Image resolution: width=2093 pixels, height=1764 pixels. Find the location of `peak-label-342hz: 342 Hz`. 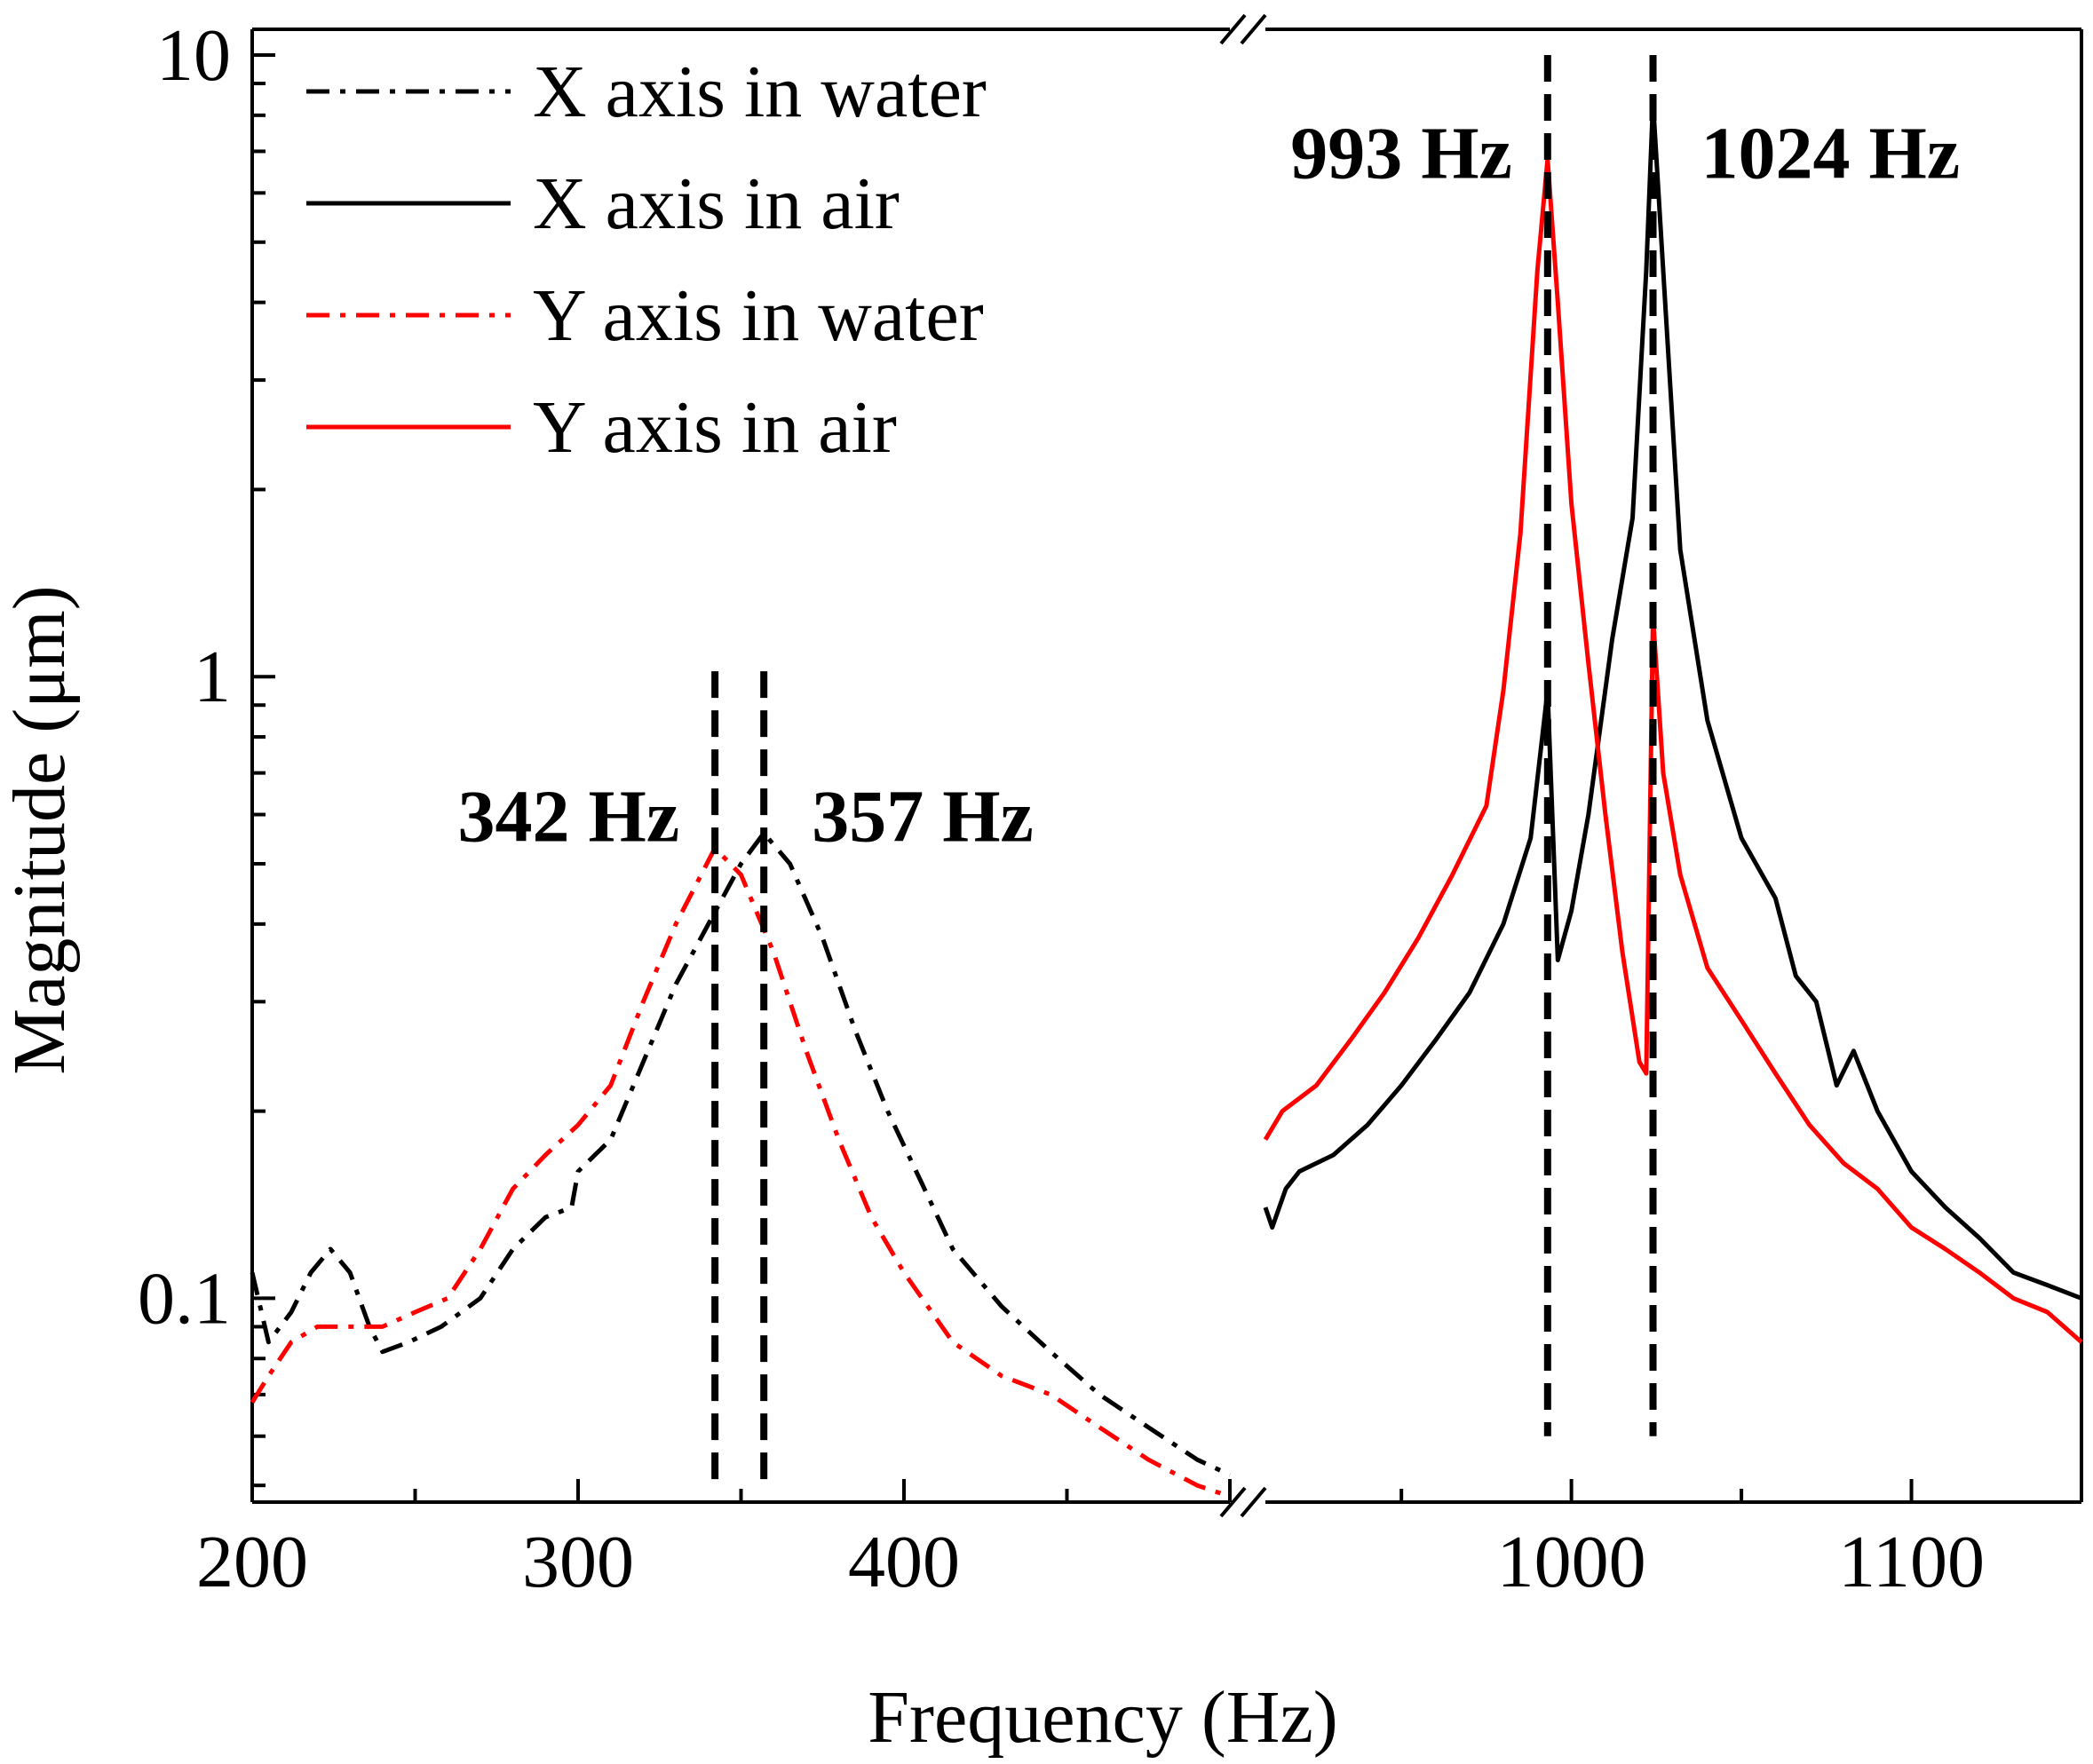

peak-label-342hz: 342 Hz is located at coordinates (569, 817).